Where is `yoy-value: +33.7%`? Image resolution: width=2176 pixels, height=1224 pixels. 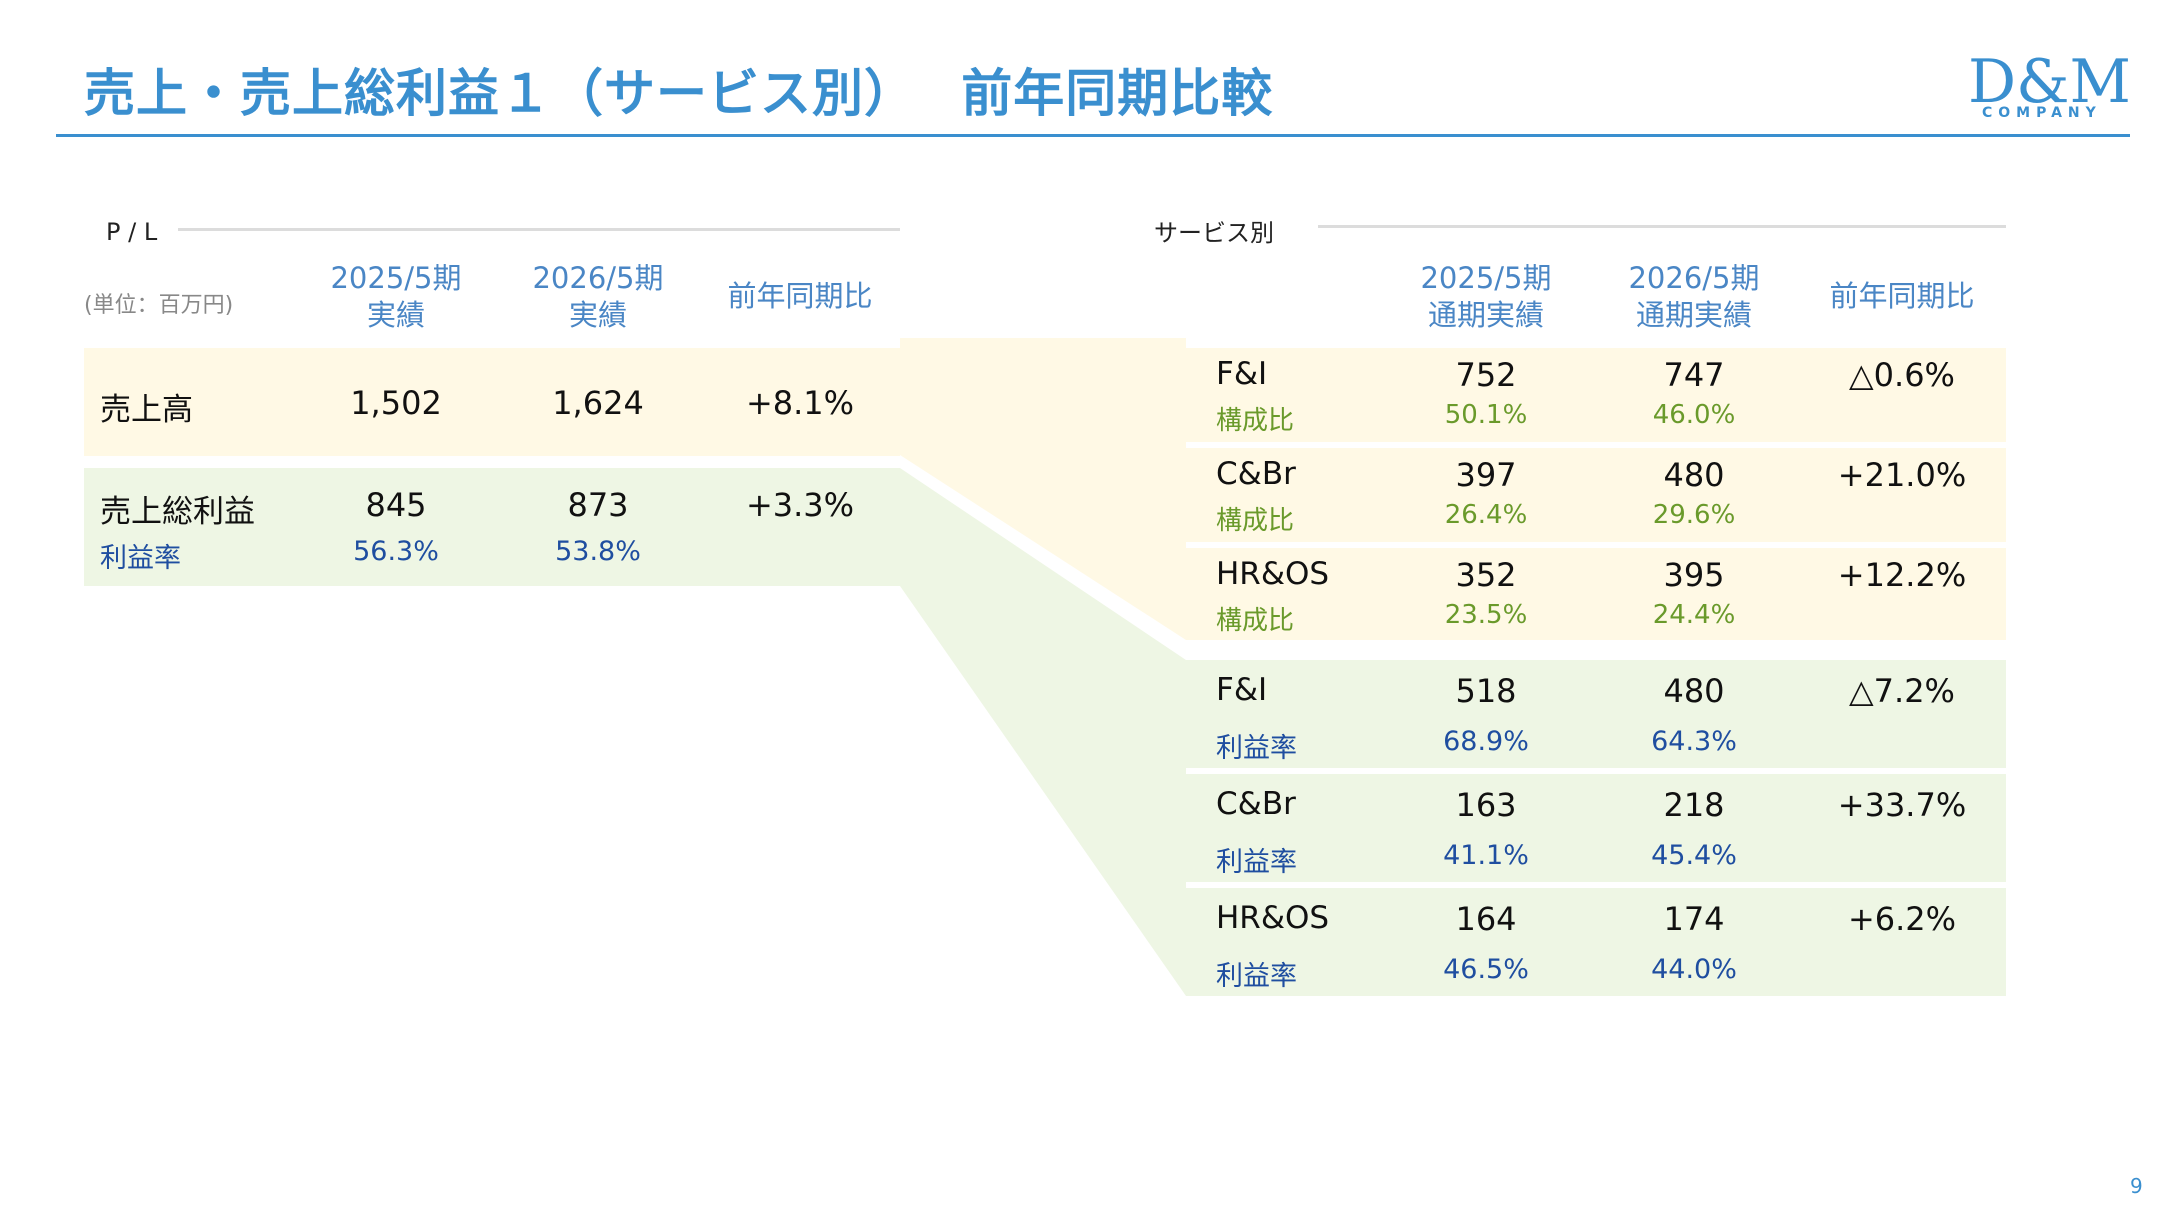 yoy-value: +33.7% is located at coordinates (1902, 805).